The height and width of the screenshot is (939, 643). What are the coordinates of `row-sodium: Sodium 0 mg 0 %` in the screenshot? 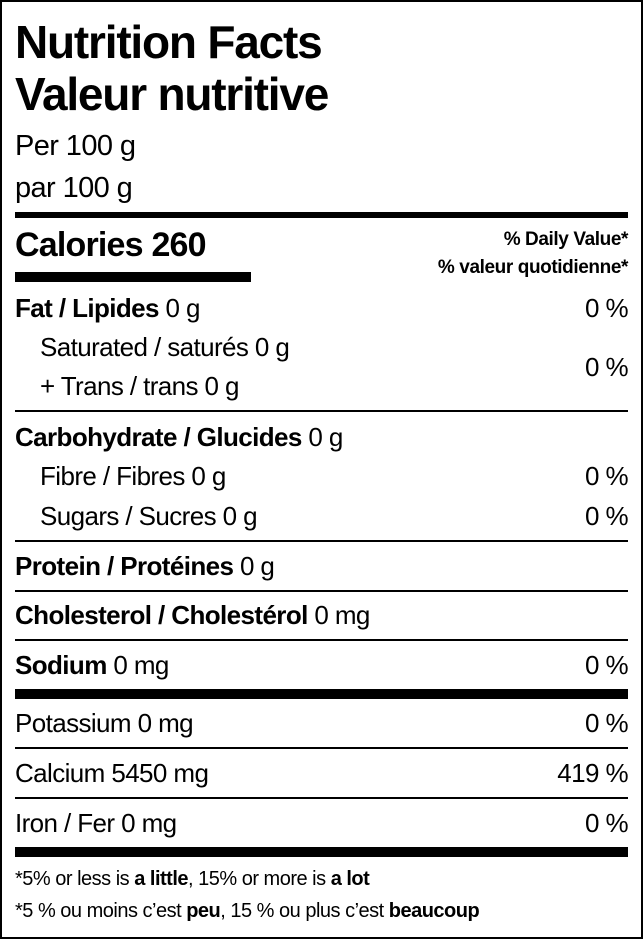 It's located at (322, 665).